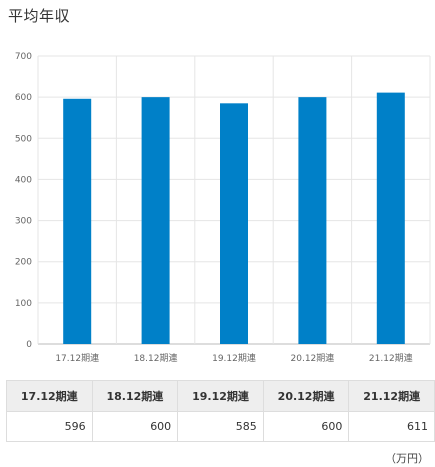 This screenshot has width=435, height=467. What do you see at coordinates (135, 396) in the screenshot?
I see `table-header-cell: 18.12期連` at bounding box center [135, 396].